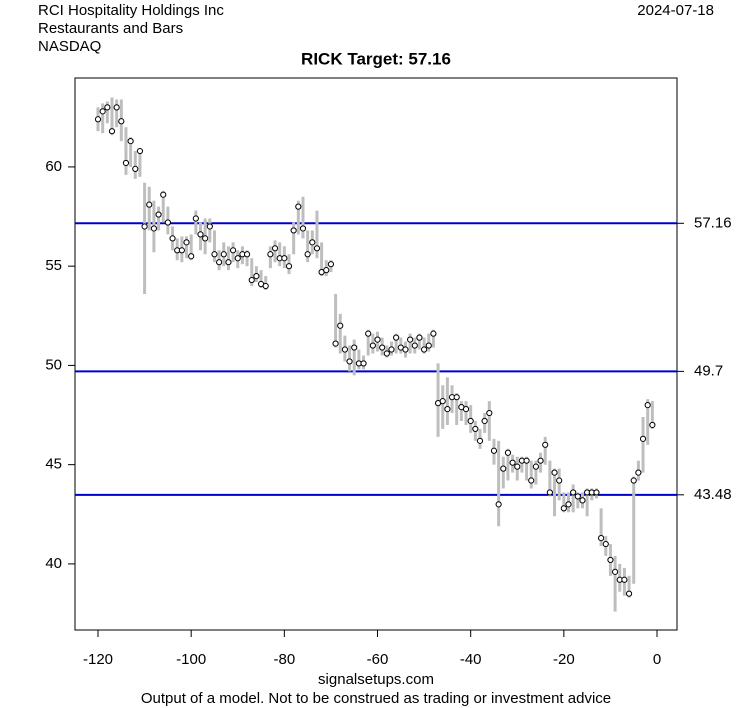 The width and height of the screenshot is (753, 708). What do you see at coordinates (675, 10) in the screenshot?
I see `date: 2024-07-18` at bounding box center [675, 10].